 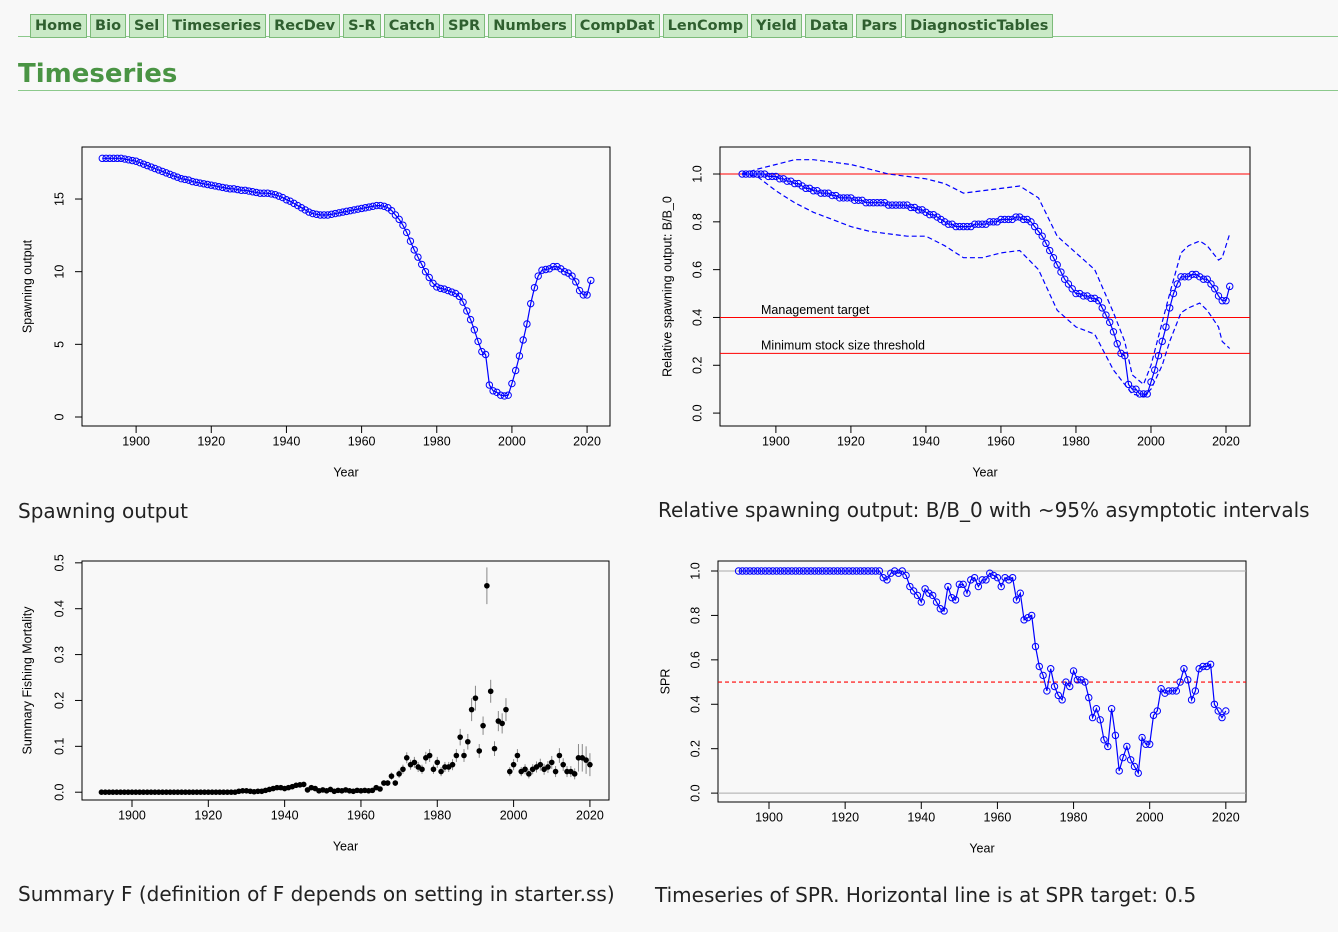 What do you see at coordinates (617, 26) in the screenshot?
I see `nav-tab: CompDat` at bounding box center [617, 26].